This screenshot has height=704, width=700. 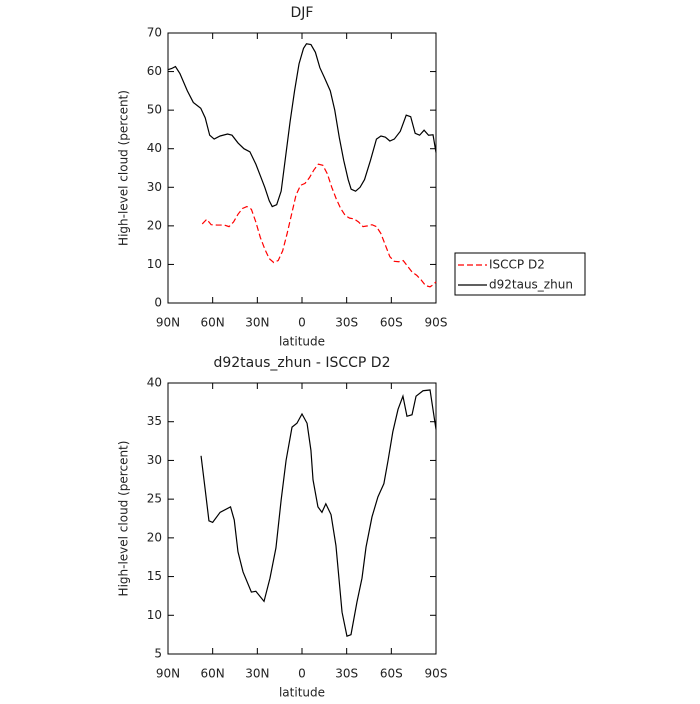 I want to click on y-tick-label: 15, so click(x=154, y=576).